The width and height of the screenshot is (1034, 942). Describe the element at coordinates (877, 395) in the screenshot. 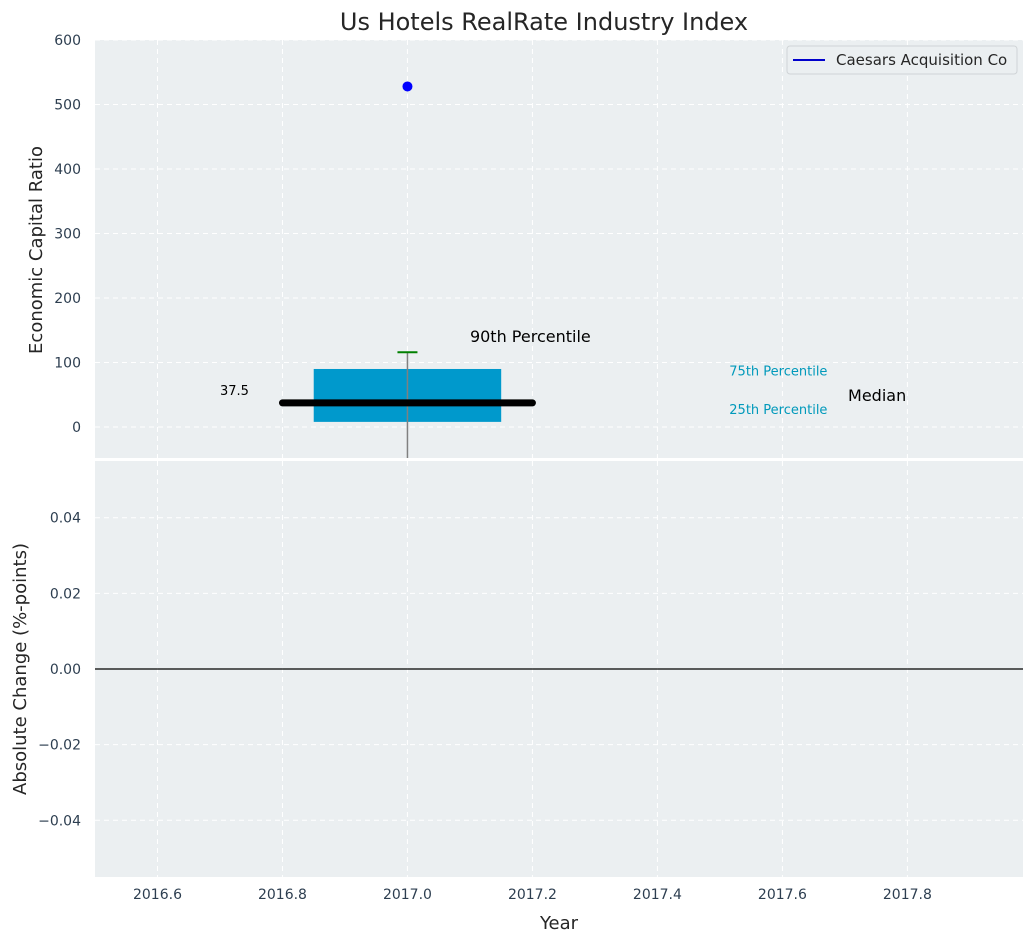

I see `median-label: Median` at that location.